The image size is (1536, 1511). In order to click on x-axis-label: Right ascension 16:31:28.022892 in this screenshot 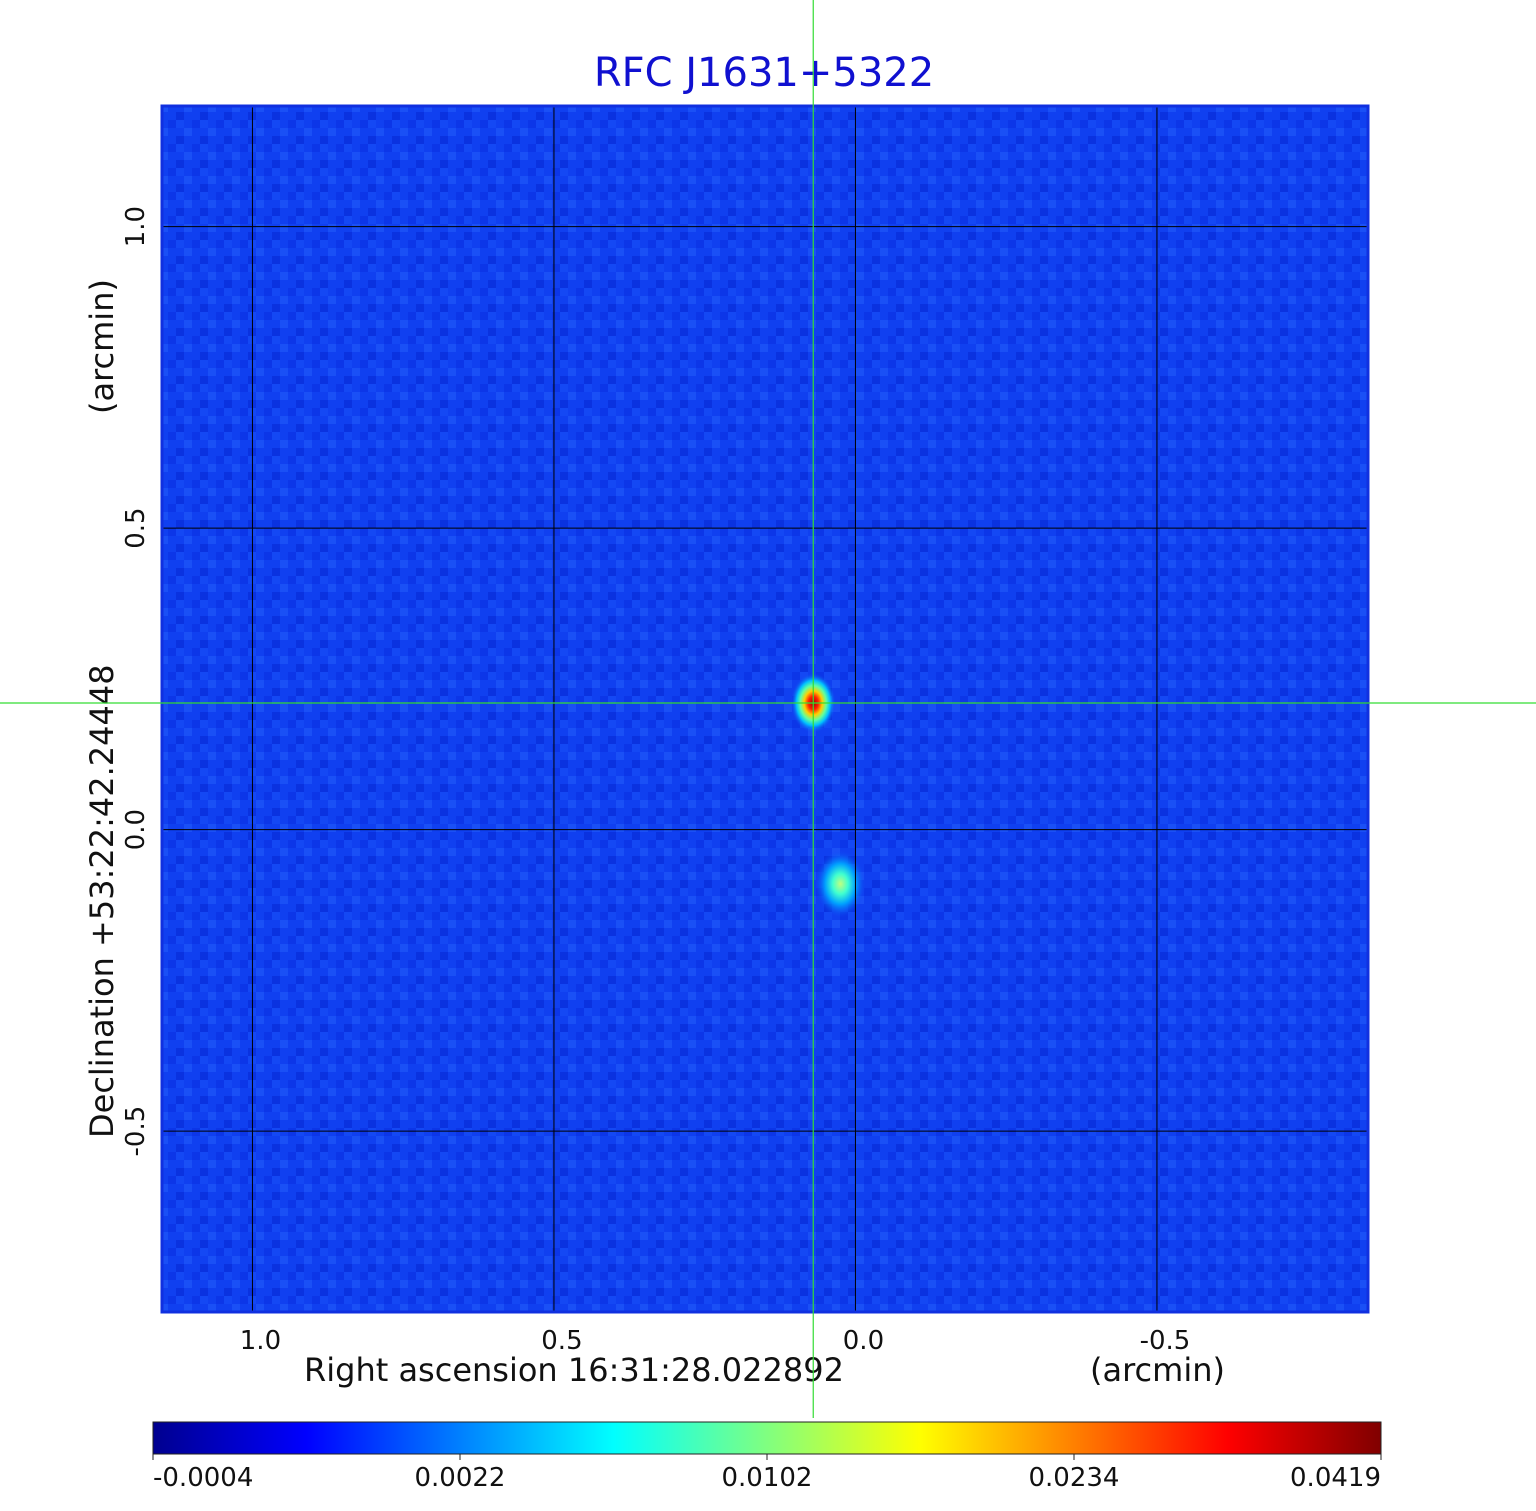, I will do `click(574, 1370)`.